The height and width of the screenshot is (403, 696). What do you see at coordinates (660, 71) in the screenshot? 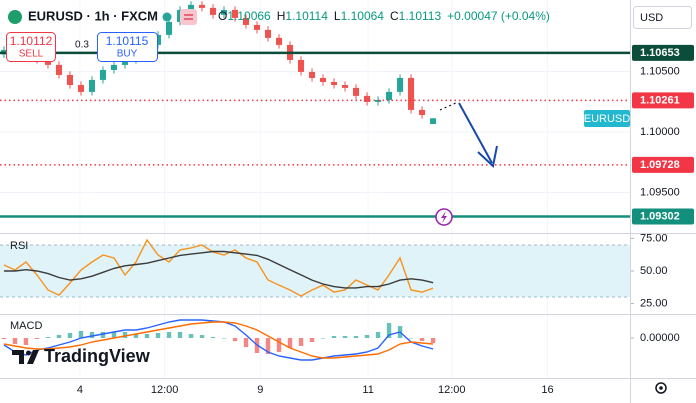
I see `y-tick-label: 1.10500` at bounding box center [660, 71].